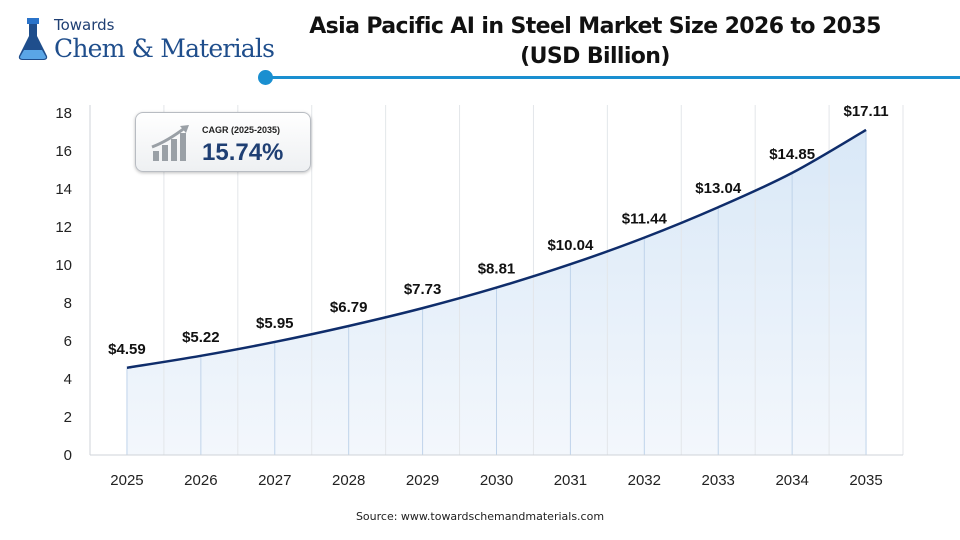  Describe the element at coordinates (644, 480) in the screenshot. I see `x-tick-label: 2032` at that location.